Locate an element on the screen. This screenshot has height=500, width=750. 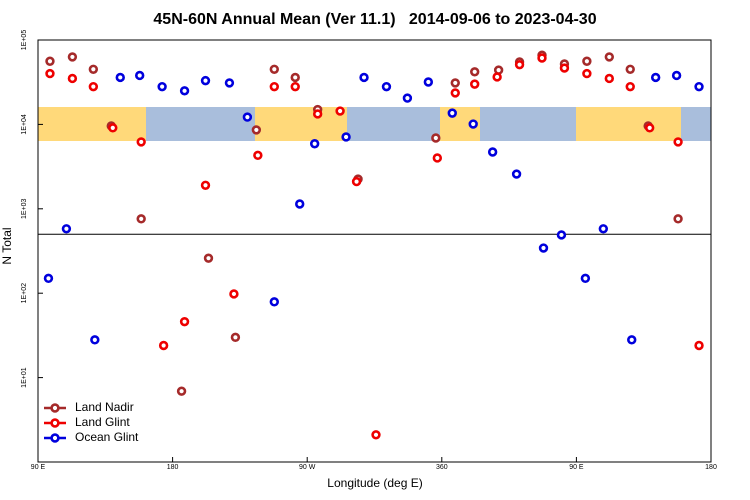
y-tick-label: 1E+01 is located at coordinates (24, 377).